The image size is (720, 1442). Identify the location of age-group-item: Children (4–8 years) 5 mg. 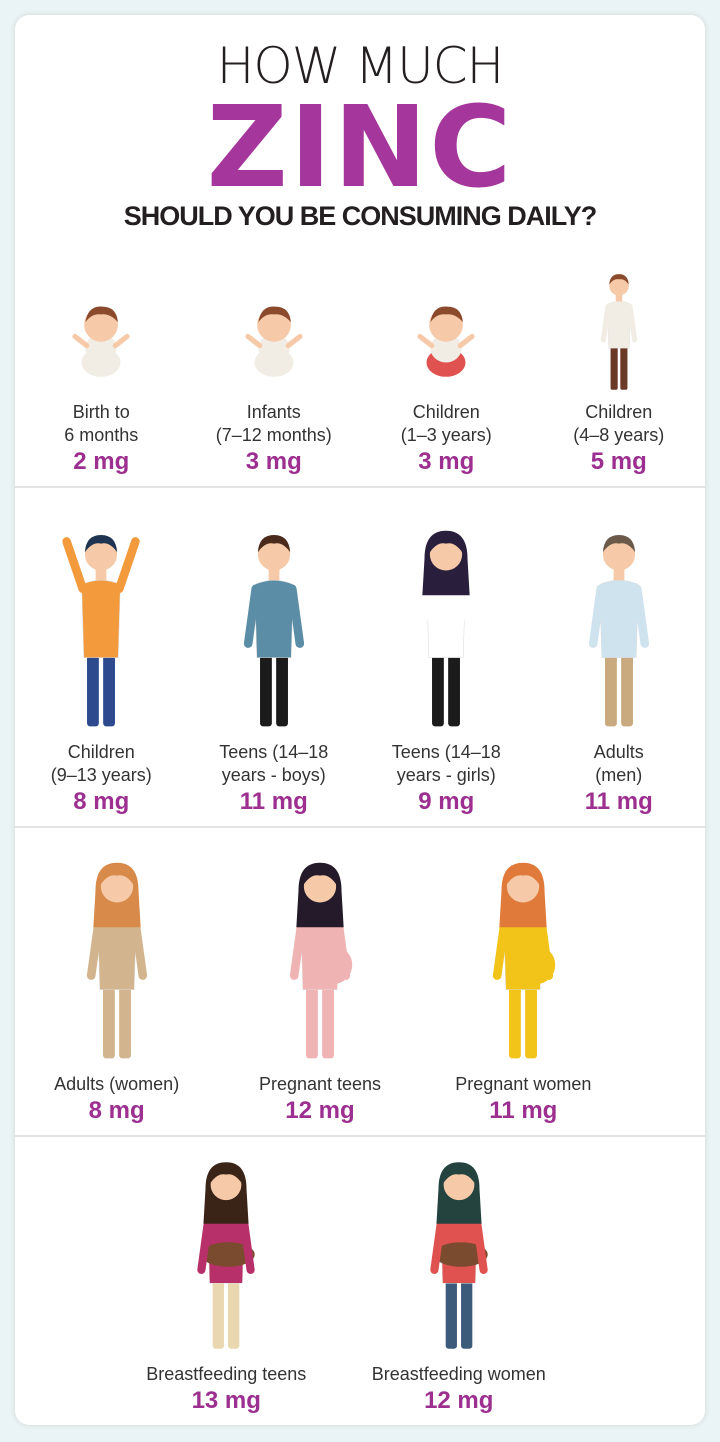
(619, 368).